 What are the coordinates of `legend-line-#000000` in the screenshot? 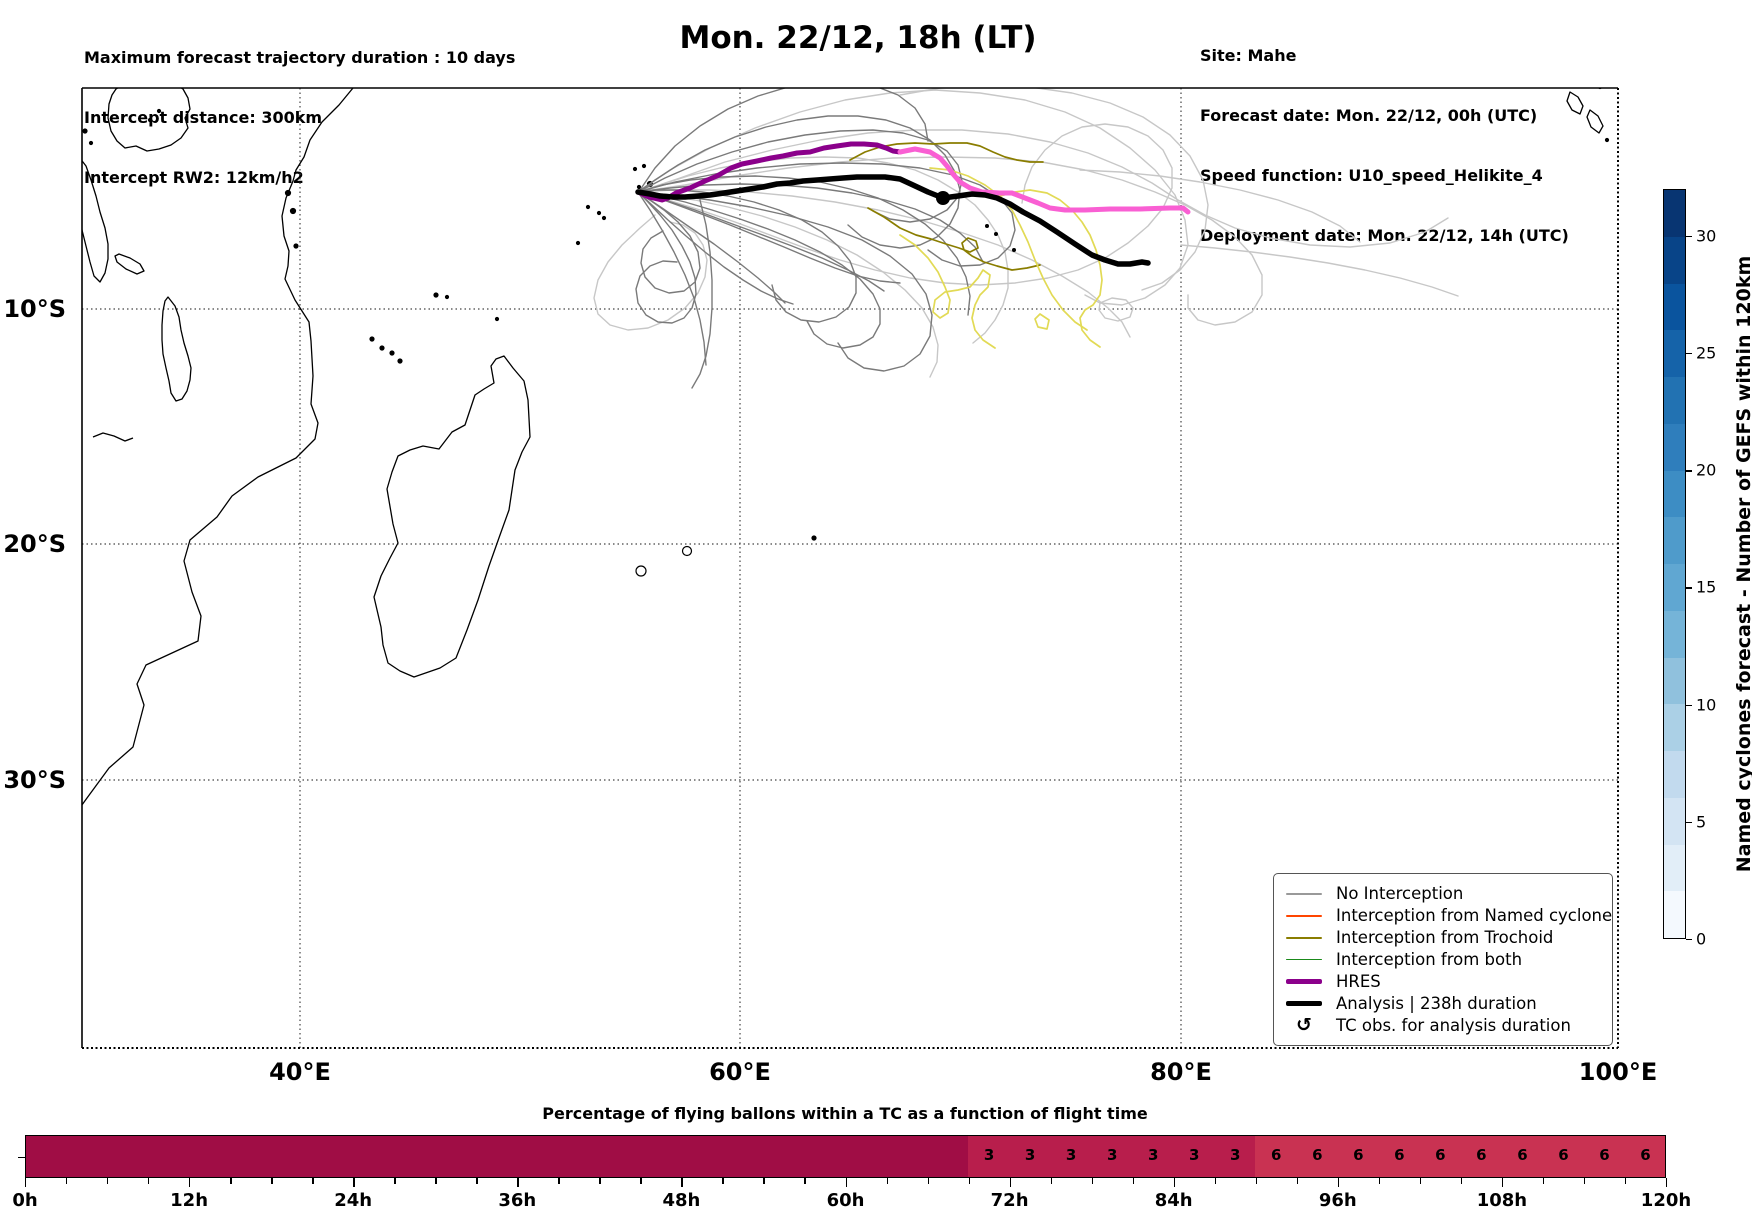 It's located at (1304, 1003).